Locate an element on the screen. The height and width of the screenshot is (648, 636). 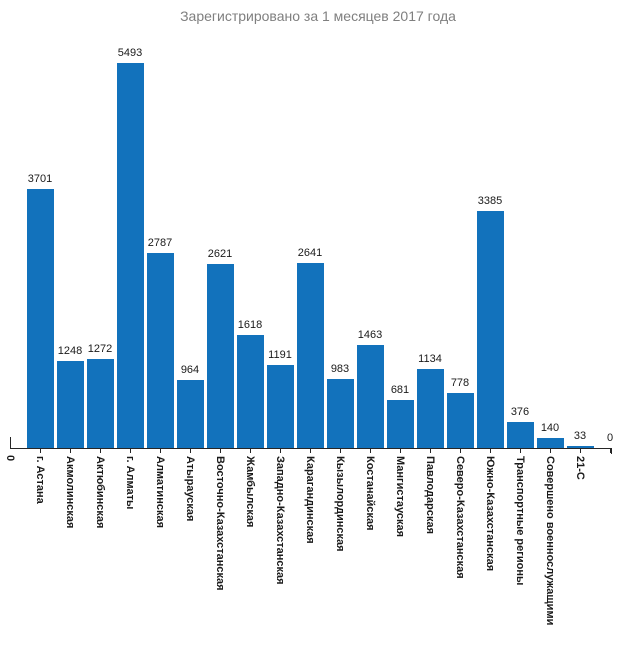
x-axis-category-label: Жамбылская is located at coordinates (250, 492).